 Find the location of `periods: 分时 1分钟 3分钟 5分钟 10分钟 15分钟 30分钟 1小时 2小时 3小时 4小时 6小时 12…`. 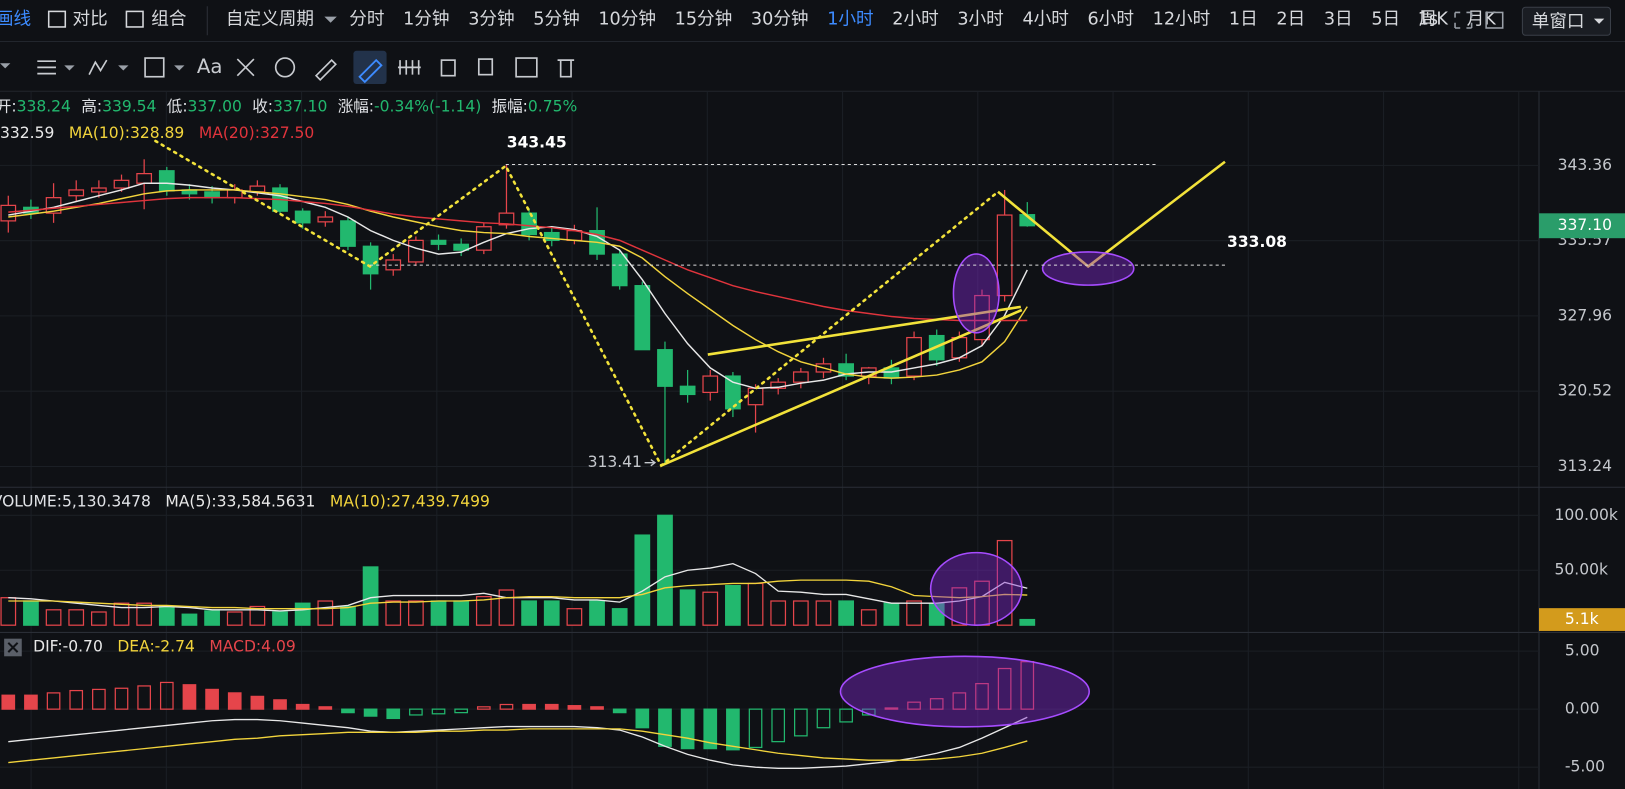

periods: 分时 1分钟 3分钟 5分钟 10分钟 15分钟 30分钟 1小时 2小时 3小时 4小时 6小时 12… is located at coordinates (922, 20).